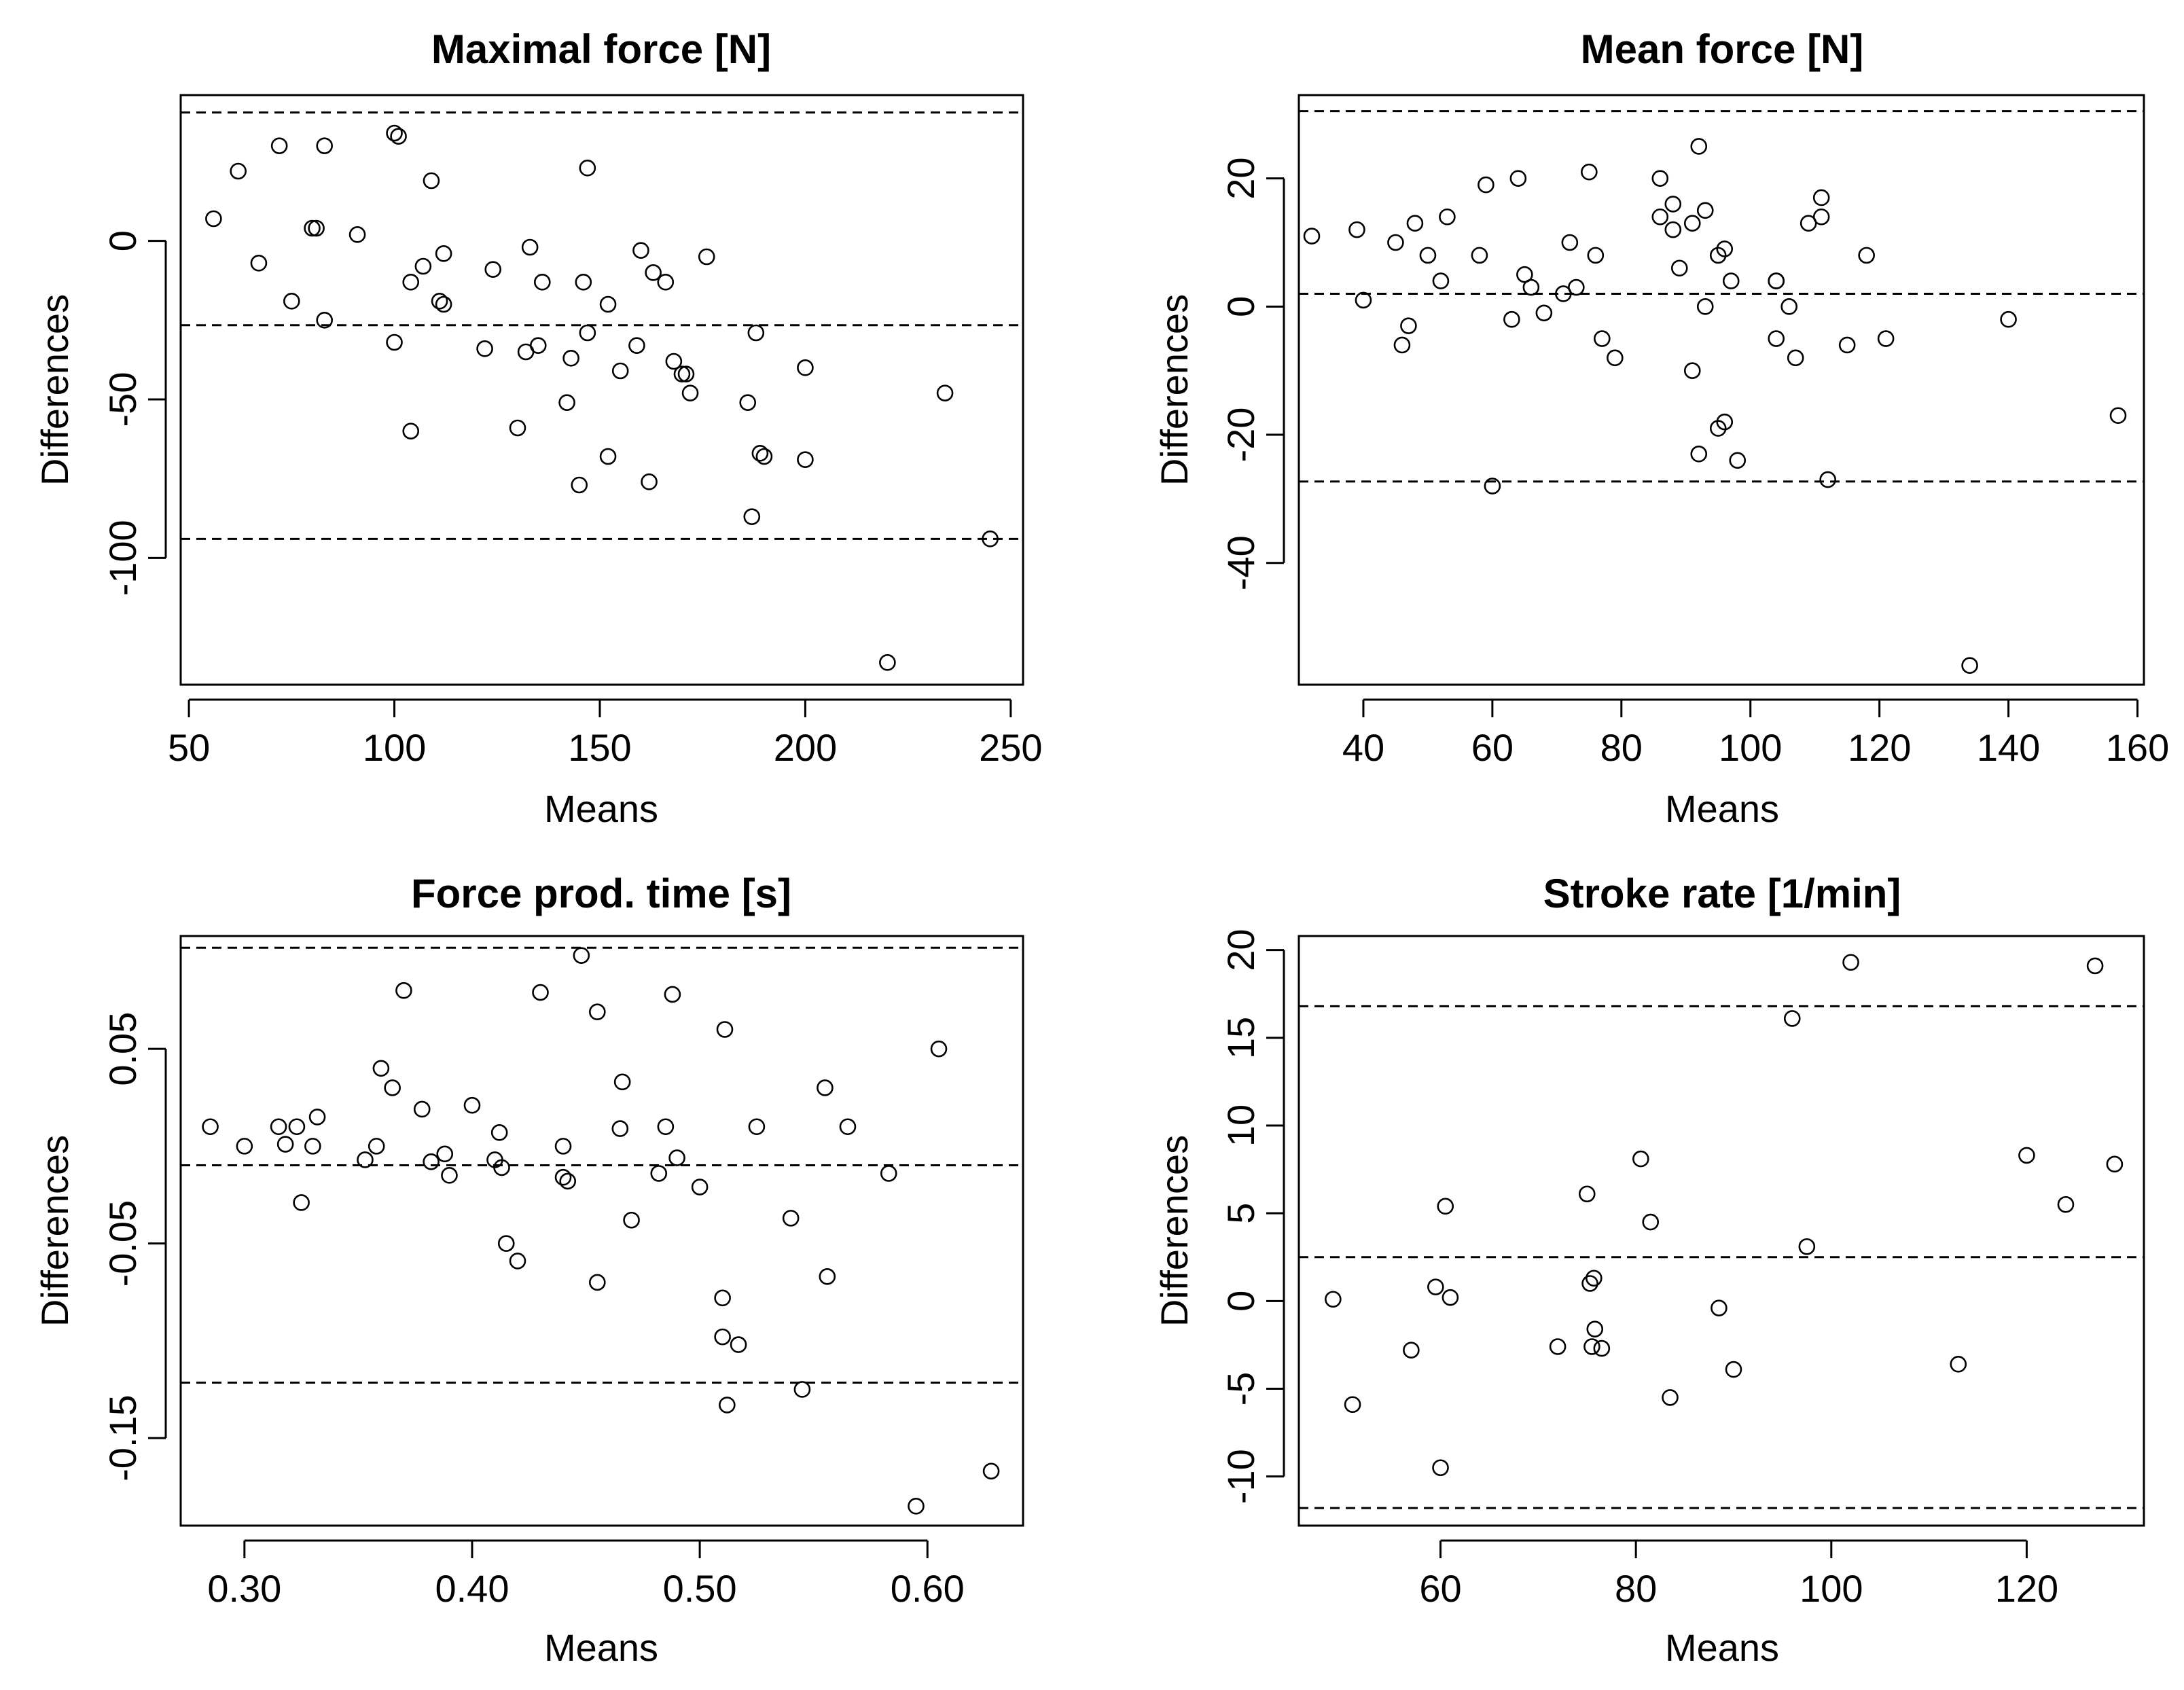 Image resolution: width=2184 pixels, height=1690 pixels. Describe the element at coordinates (123, 1243) in the screenshot. I see `y-tick-label: -0.05` at that location.